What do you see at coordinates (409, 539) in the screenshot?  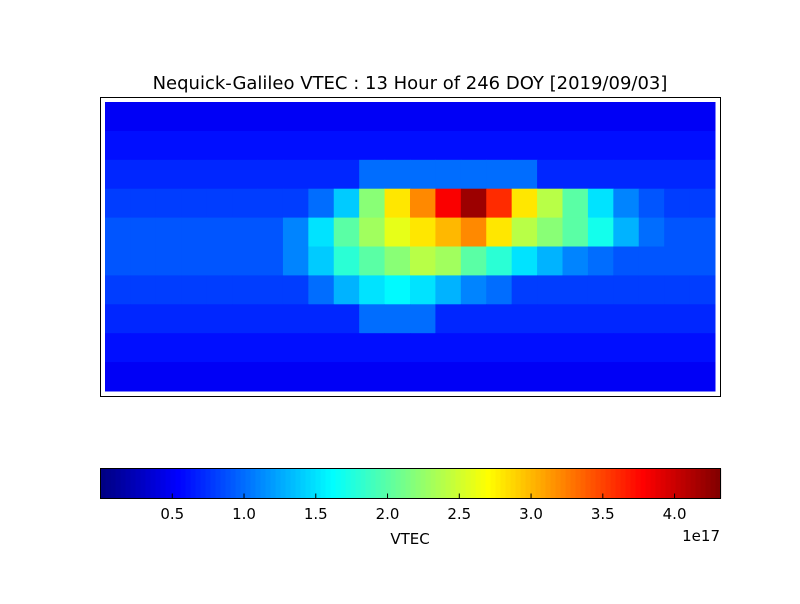 I see `colorbar-label: VTEC` at bounding box center [409, 539].